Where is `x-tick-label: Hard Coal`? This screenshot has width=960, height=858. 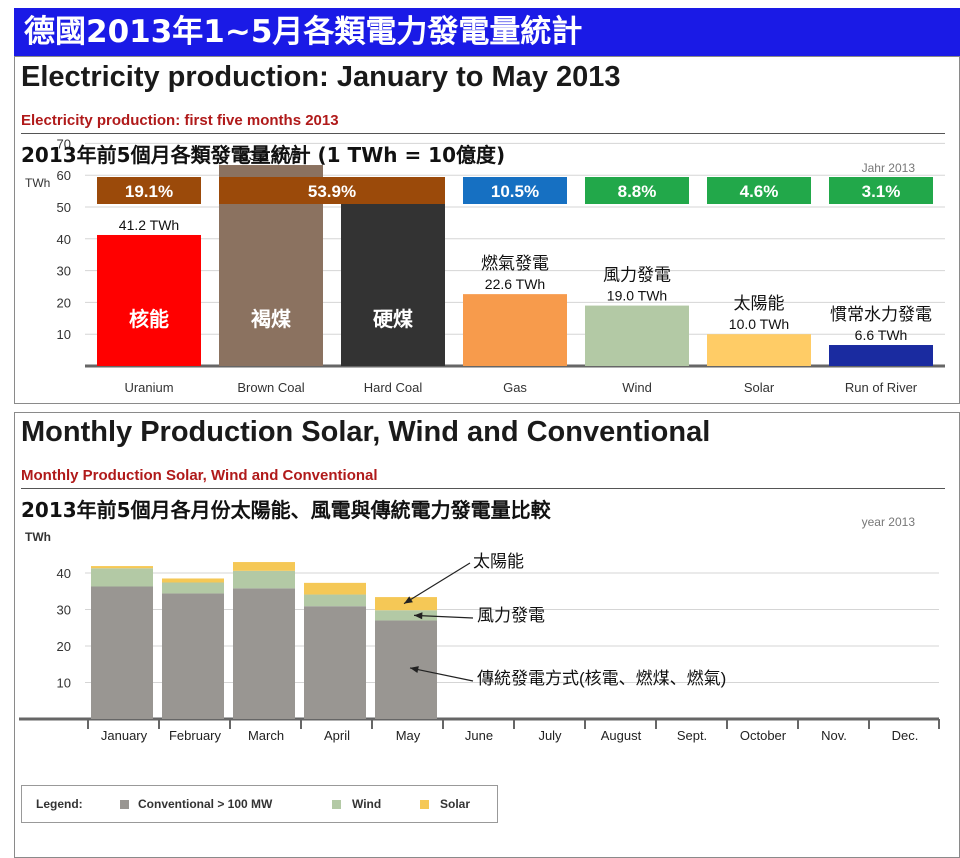 x-tick-label: Hard Coal is located at coordinates (393, 387).